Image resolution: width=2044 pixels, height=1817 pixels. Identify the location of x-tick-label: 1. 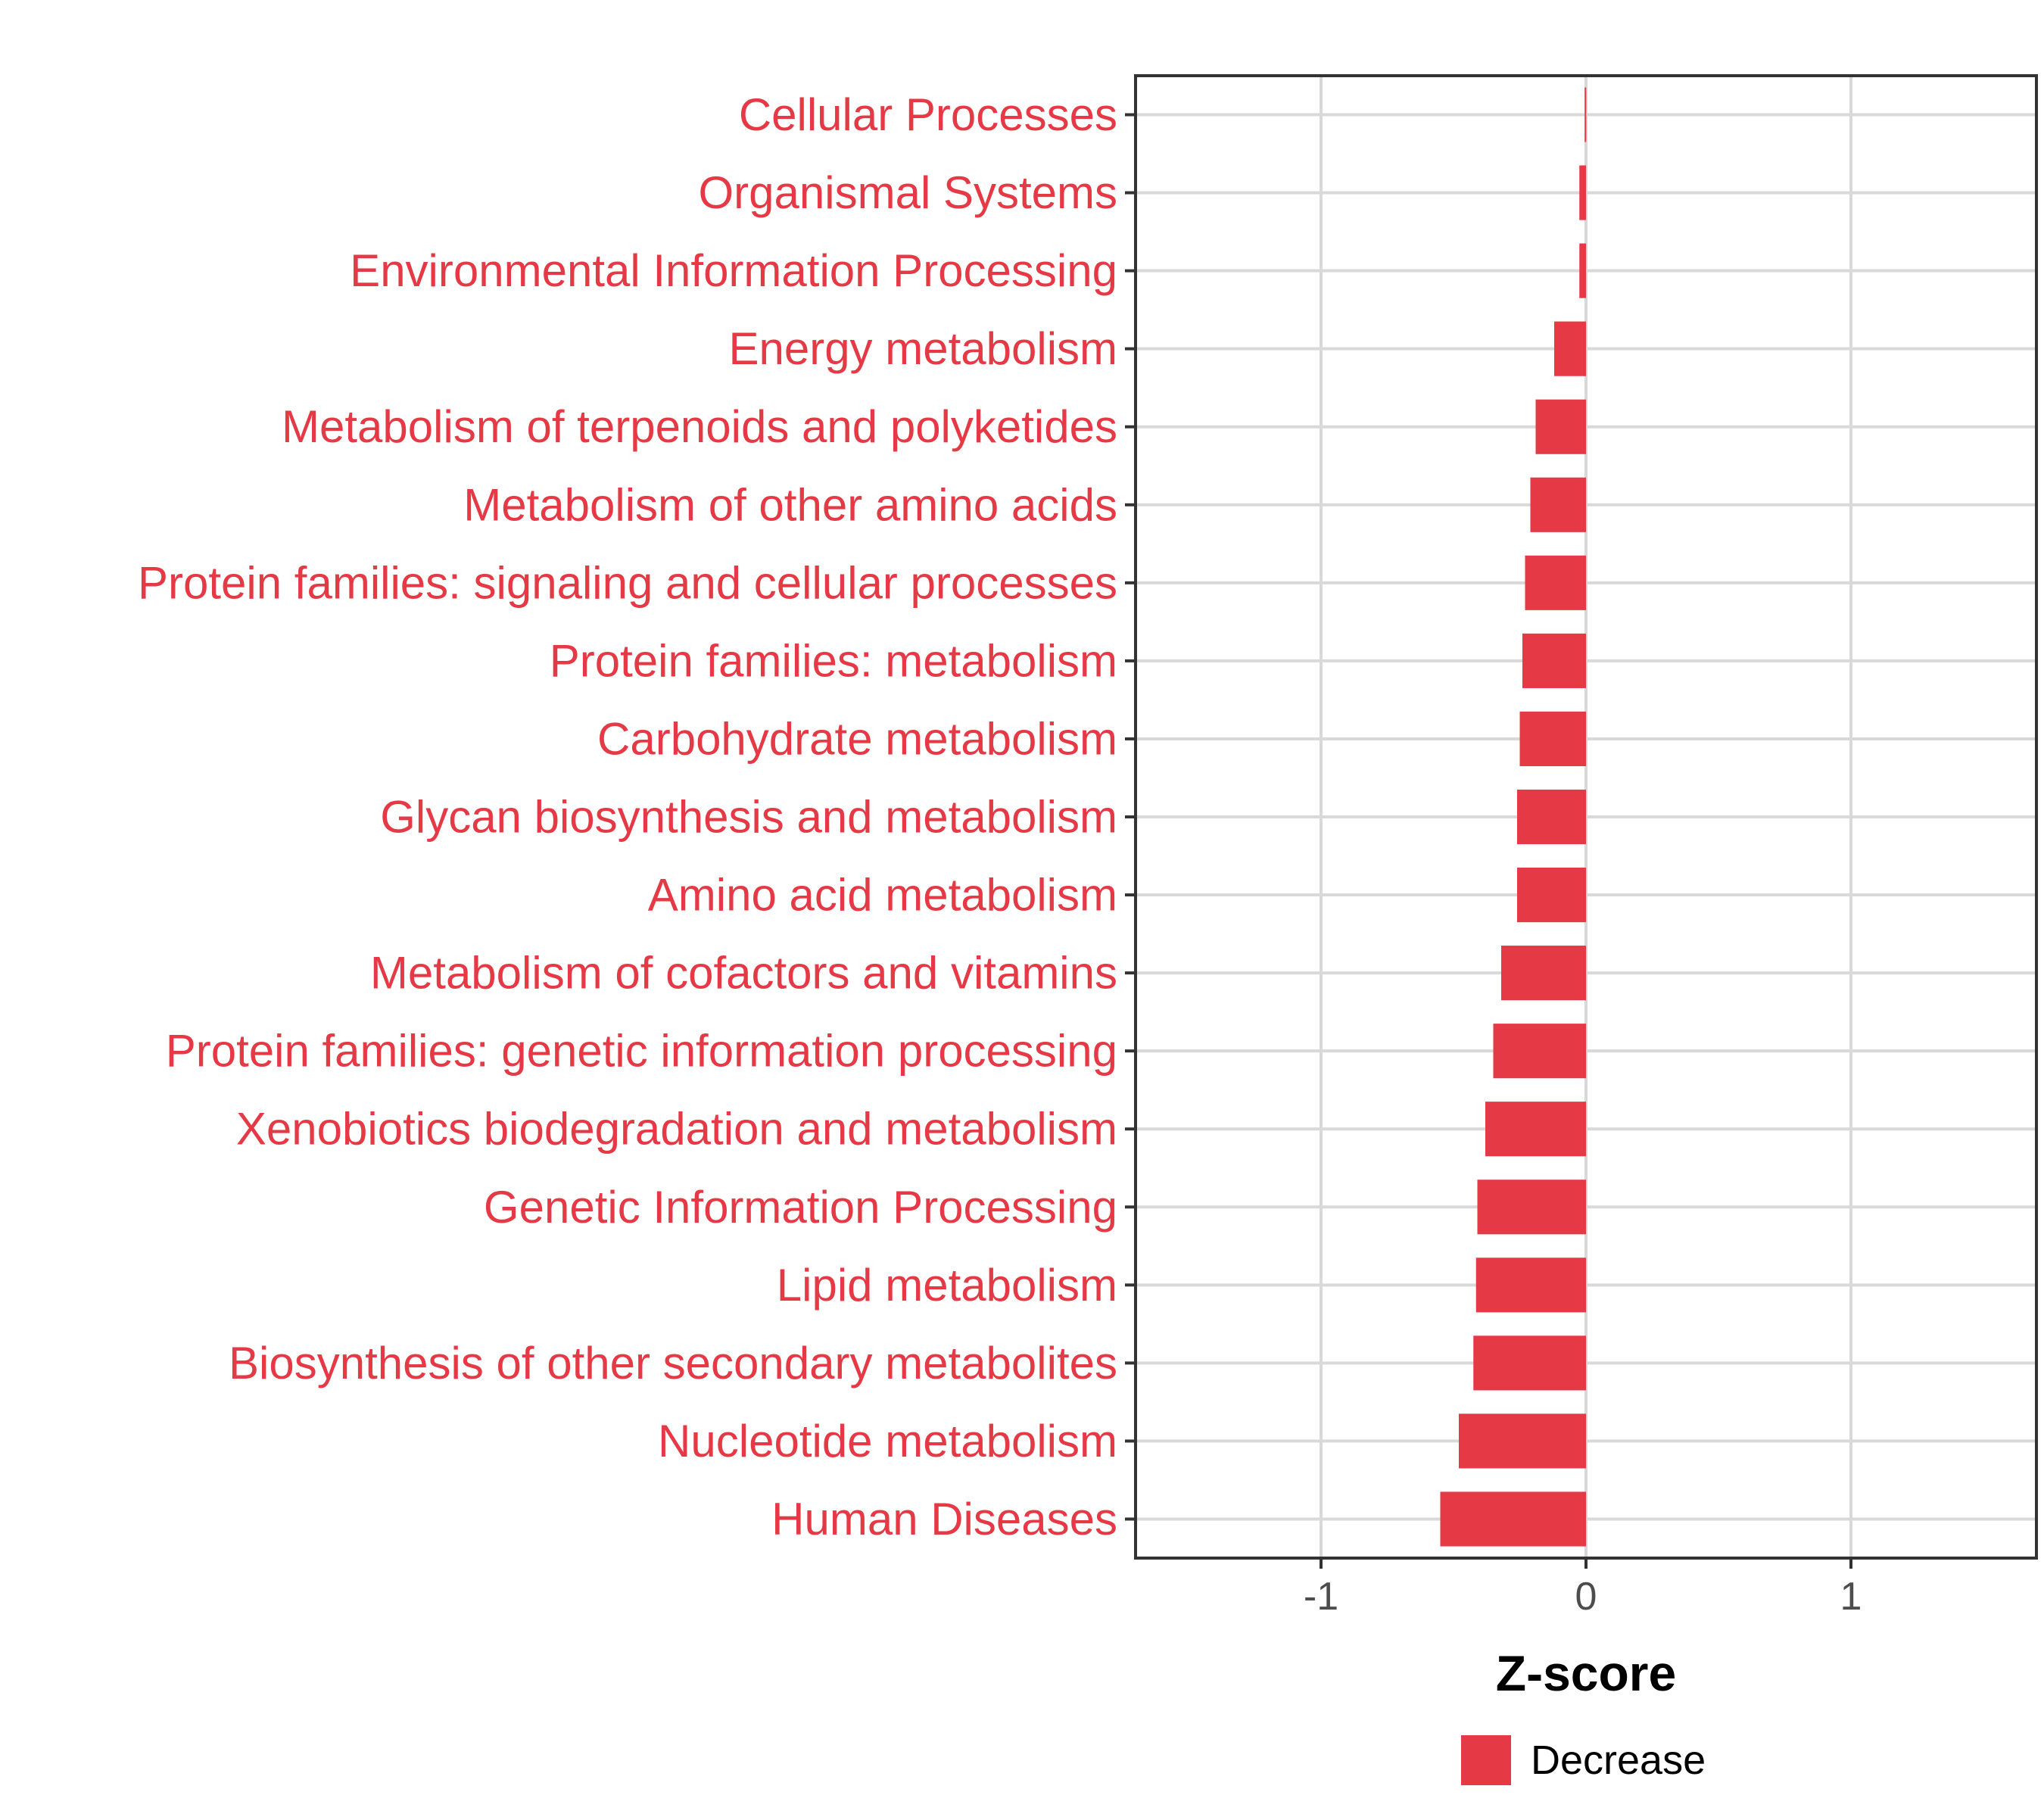
(1851, 1597).